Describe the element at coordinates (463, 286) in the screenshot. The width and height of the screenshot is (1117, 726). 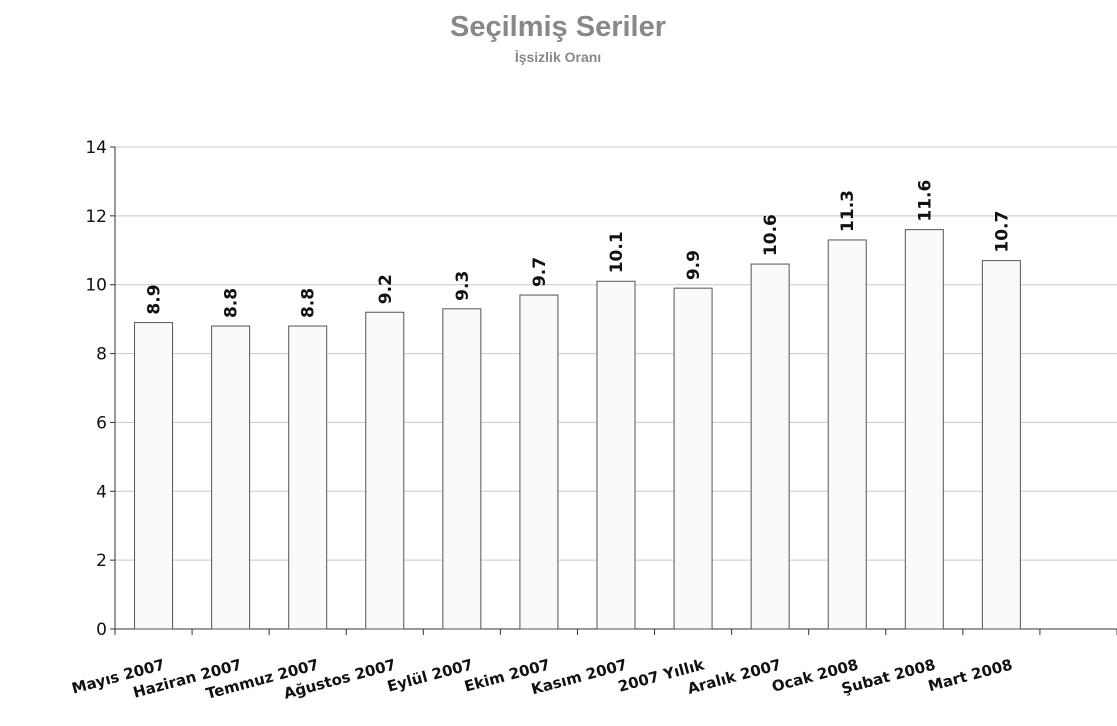
I see `data-label: 9.3` at that location.